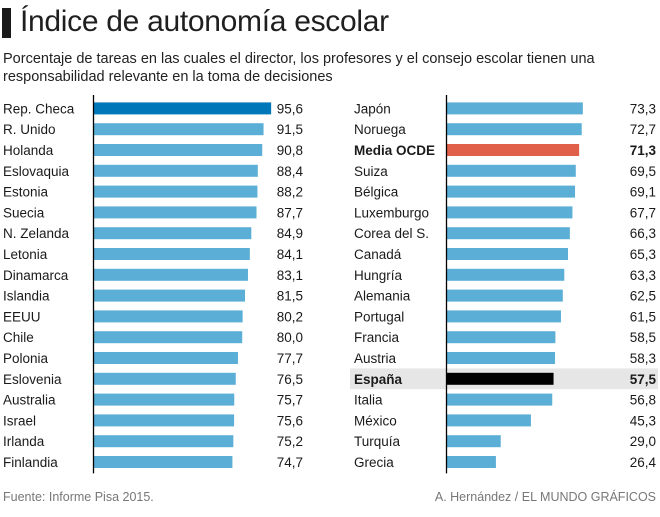 This screenshot has width=660, height=517. I want to click on value-label-r-unido: 91,5, so click(290, 129).